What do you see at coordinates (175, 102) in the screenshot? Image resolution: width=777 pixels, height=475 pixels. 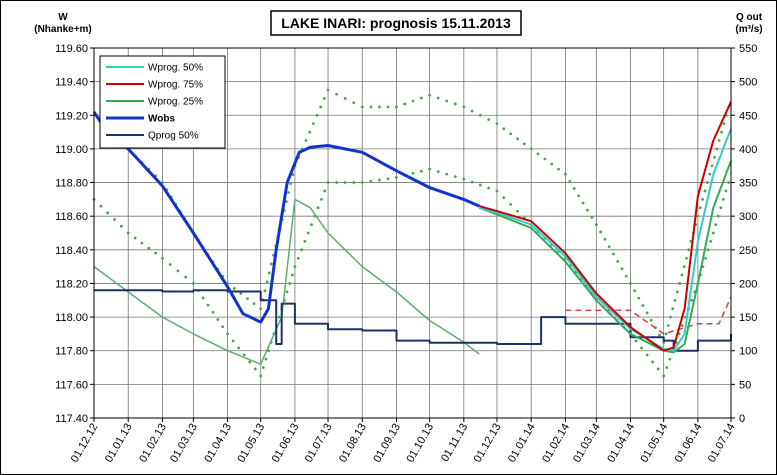 I see `legend-label: Wprog. 25%` at bounding box center [175, 102].